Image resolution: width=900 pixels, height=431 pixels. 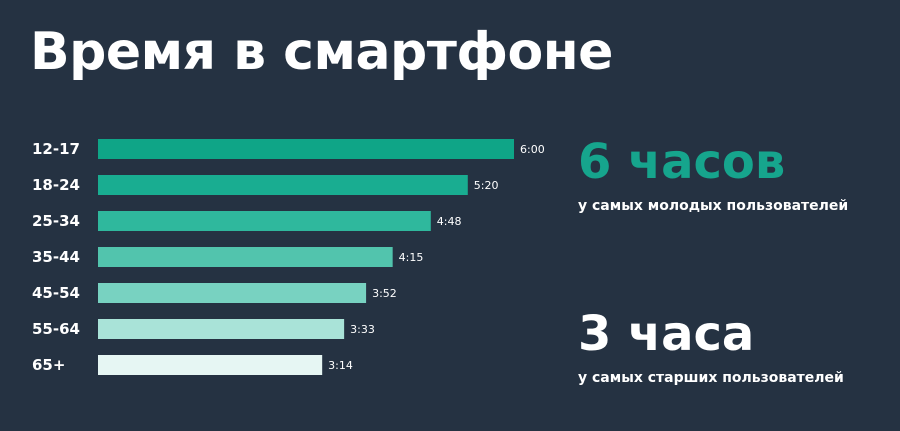 I want to click on category-label: 35-44, so click(x=56, y=257).